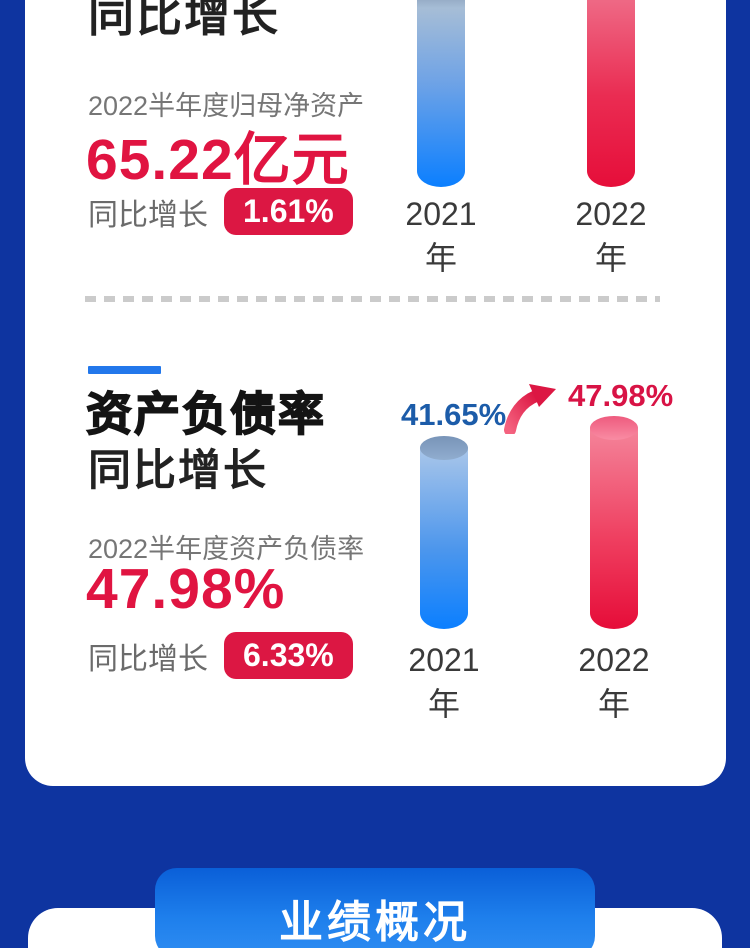 The height and width of the screenshot is (948, 750). What do you see at coordinates (372, 299) in the screenshot?
I see `dashed-divider` at bounding box center [372, 299].